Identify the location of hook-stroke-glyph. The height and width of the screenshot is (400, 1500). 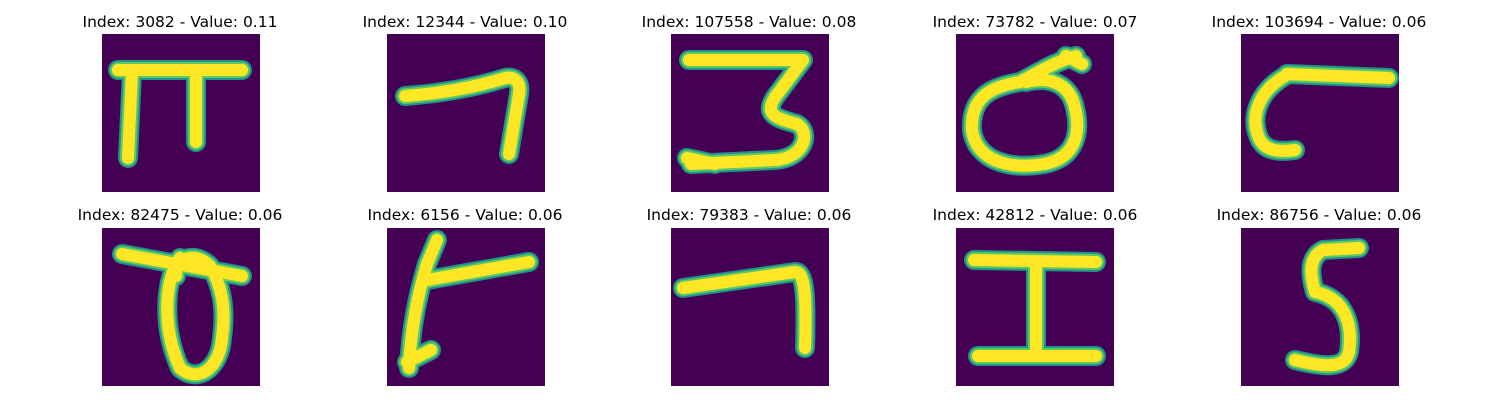
(466, 113).